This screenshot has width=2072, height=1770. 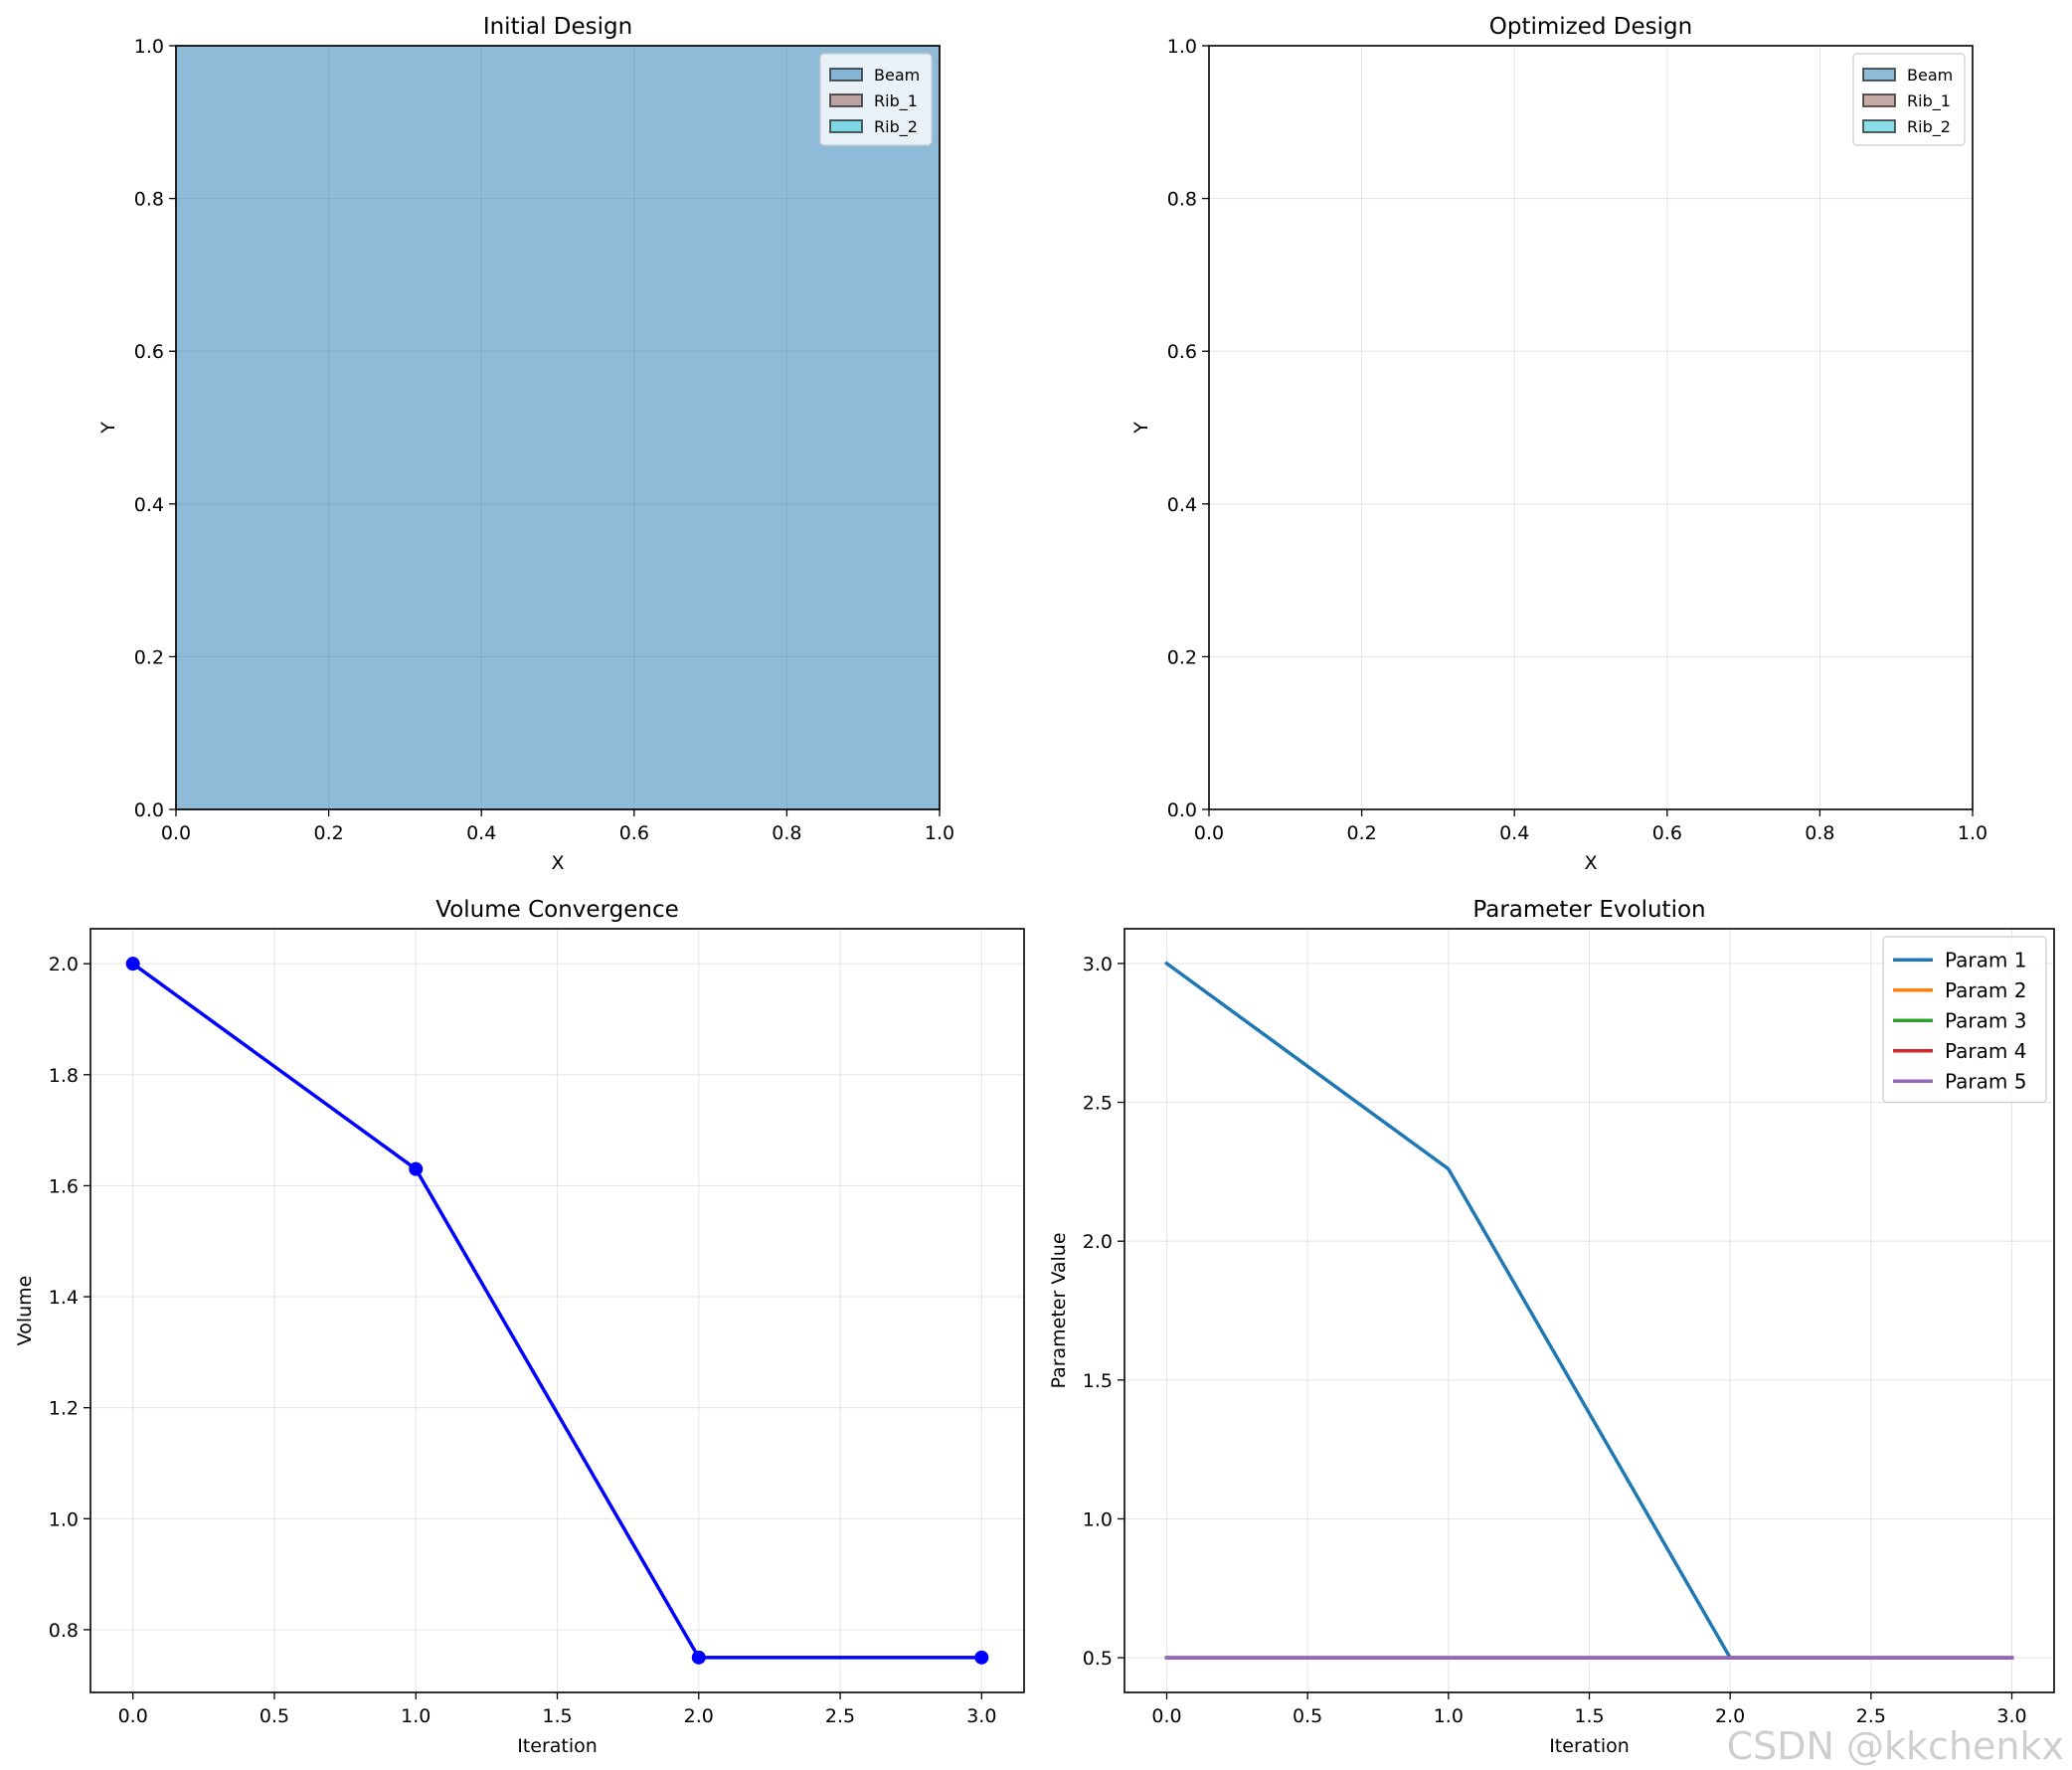 I want to click on y-tick-label: 1.5, so click(x=1098, y=1381).